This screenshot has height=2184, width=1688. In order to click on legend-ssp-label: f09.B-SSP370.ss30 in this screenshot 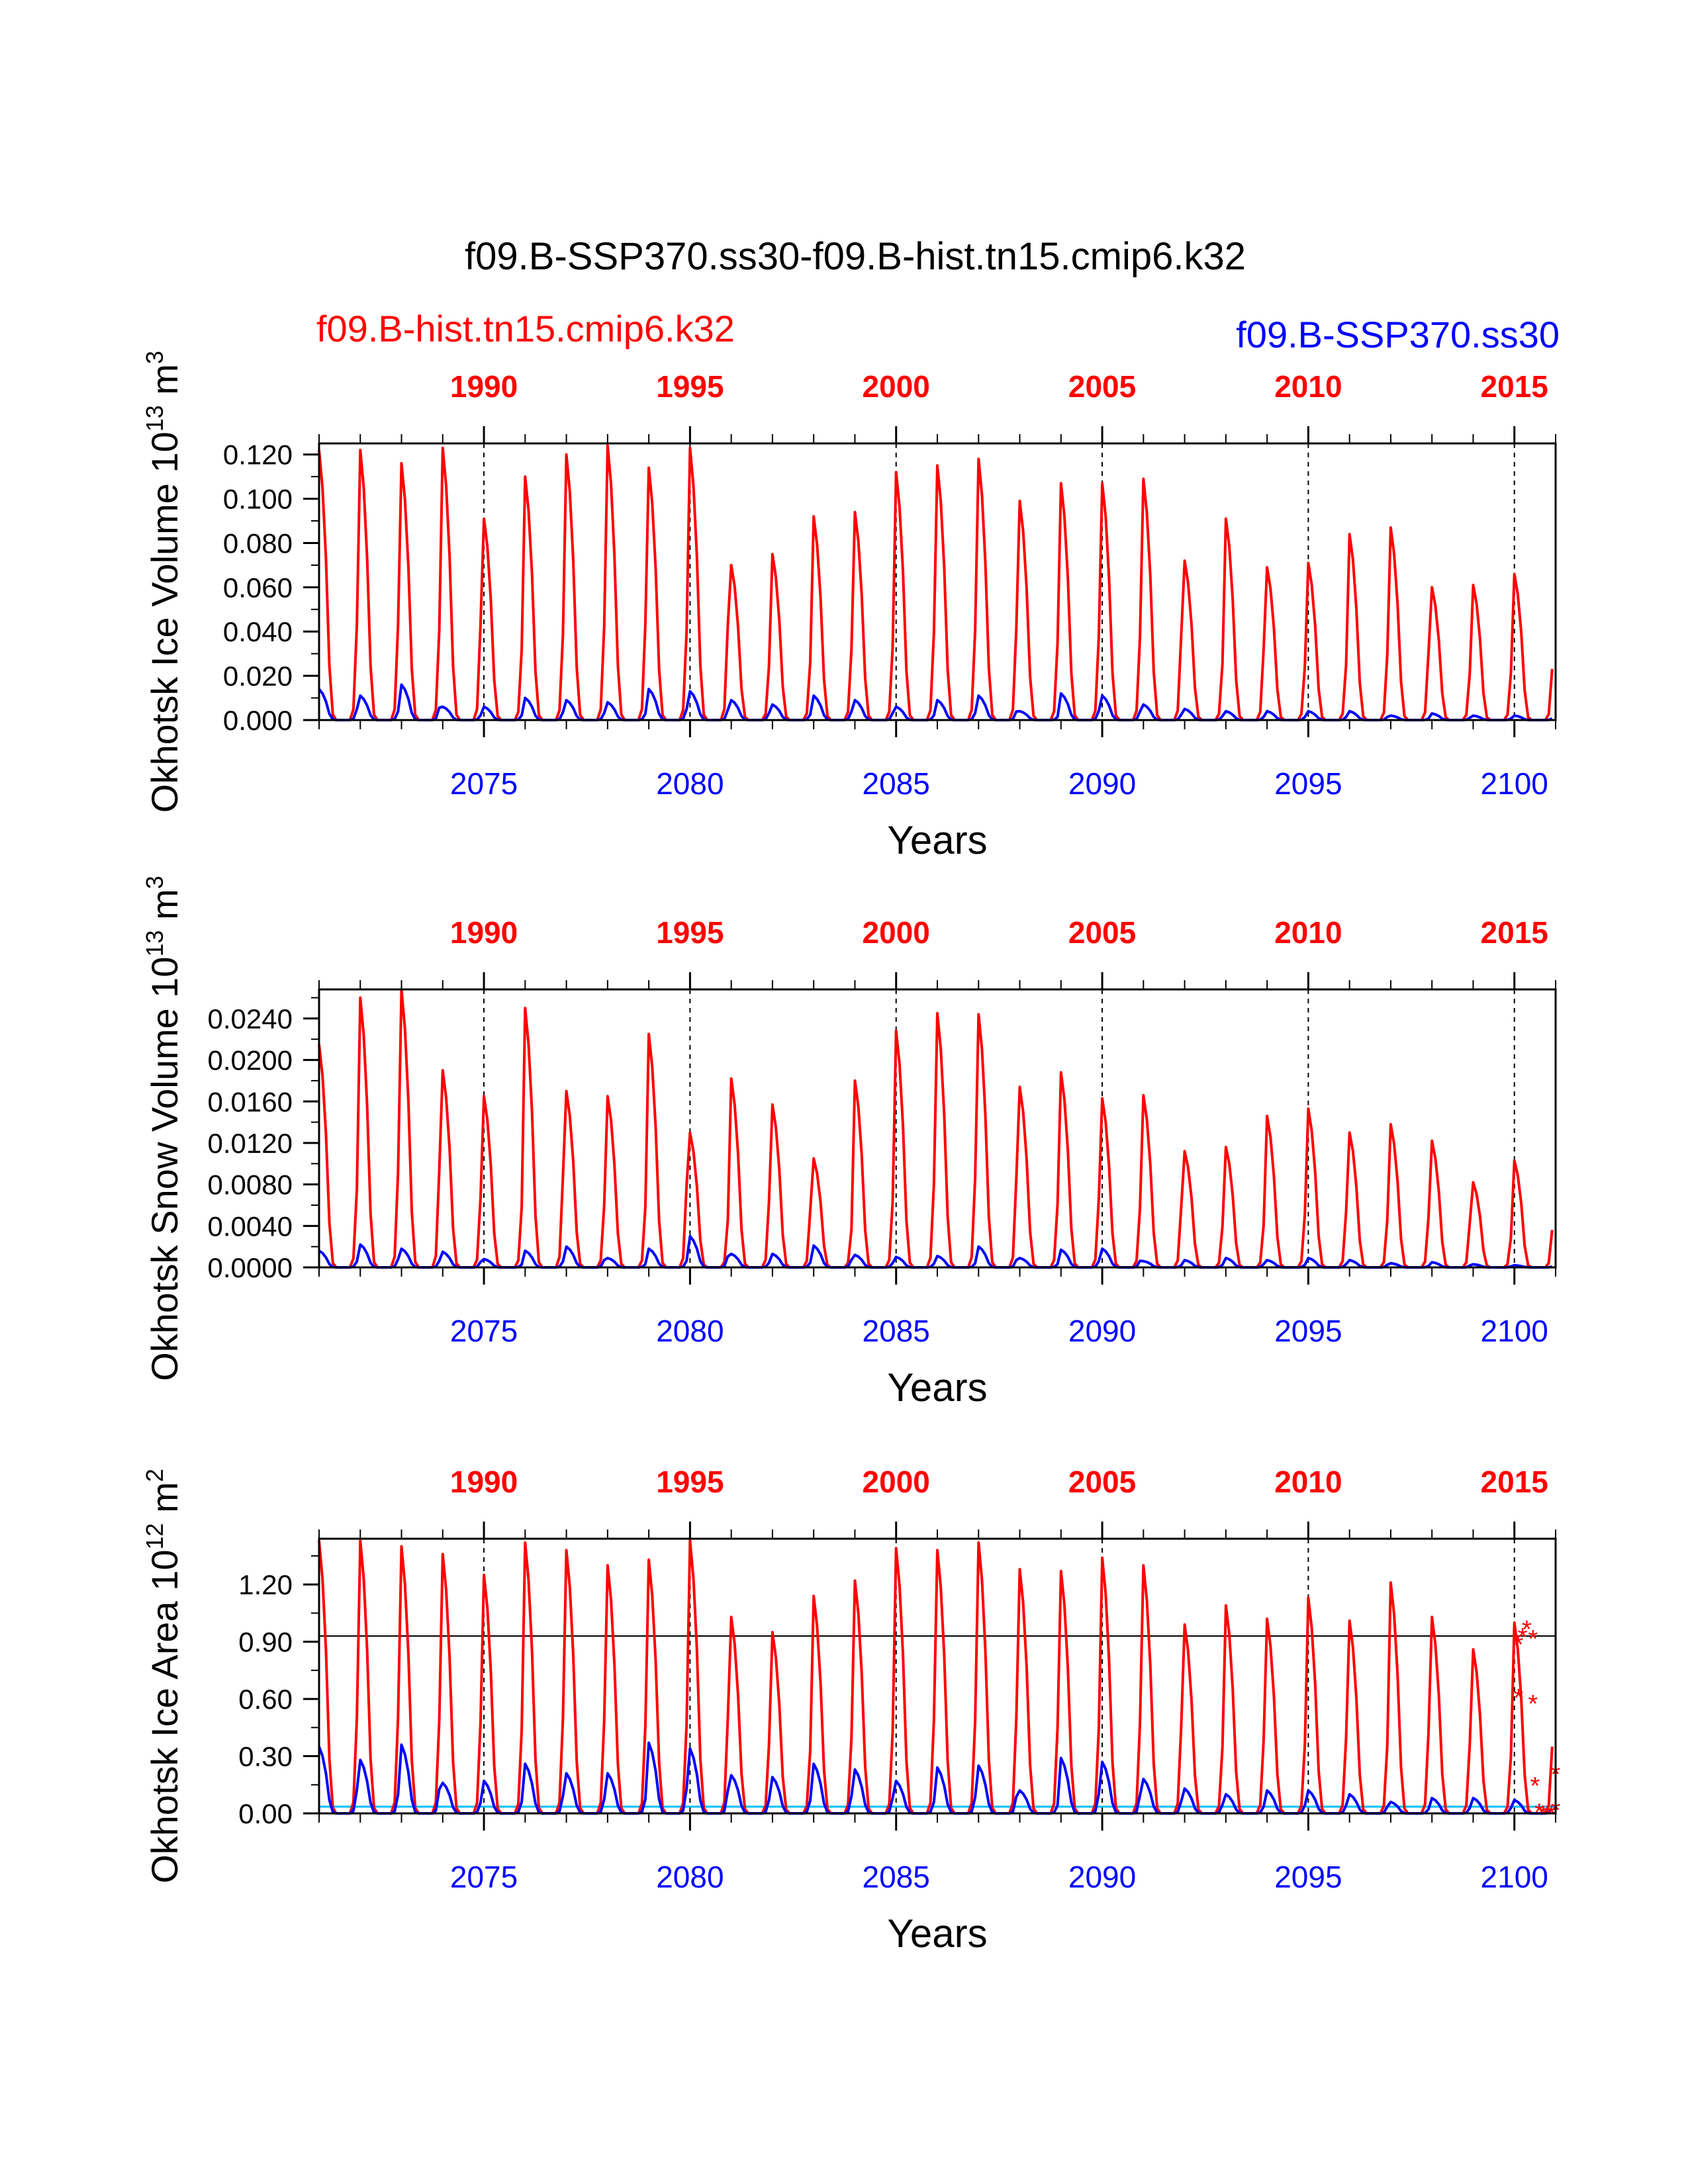, I will do `click(1398, 334)`.